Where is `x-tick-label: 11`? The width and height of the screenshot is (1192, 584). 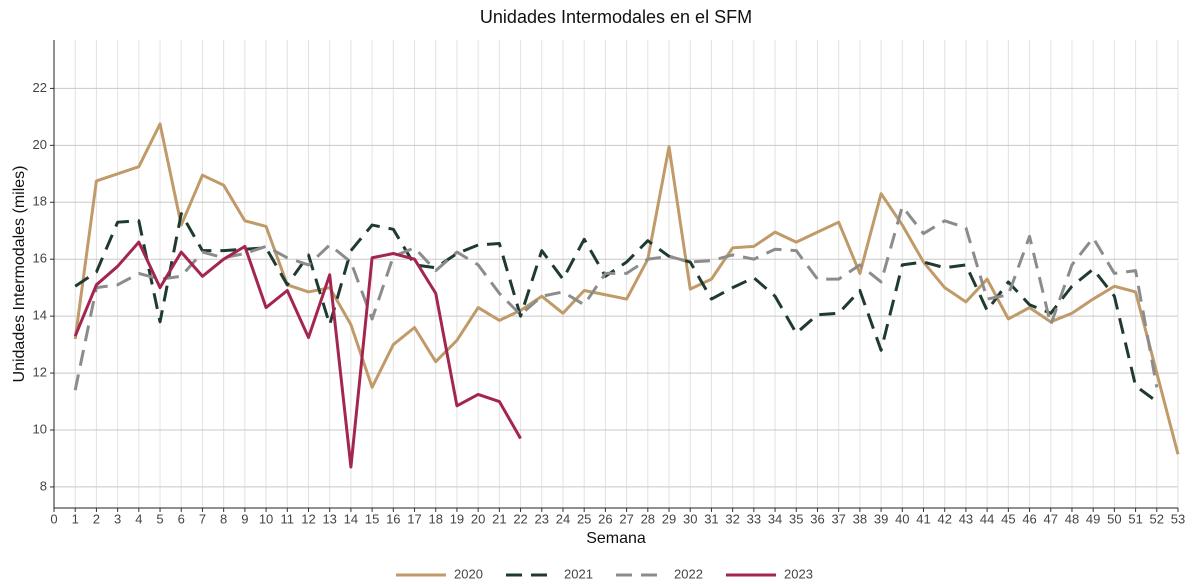 x-tick-label: 11 is located at coordinates (288, 518).